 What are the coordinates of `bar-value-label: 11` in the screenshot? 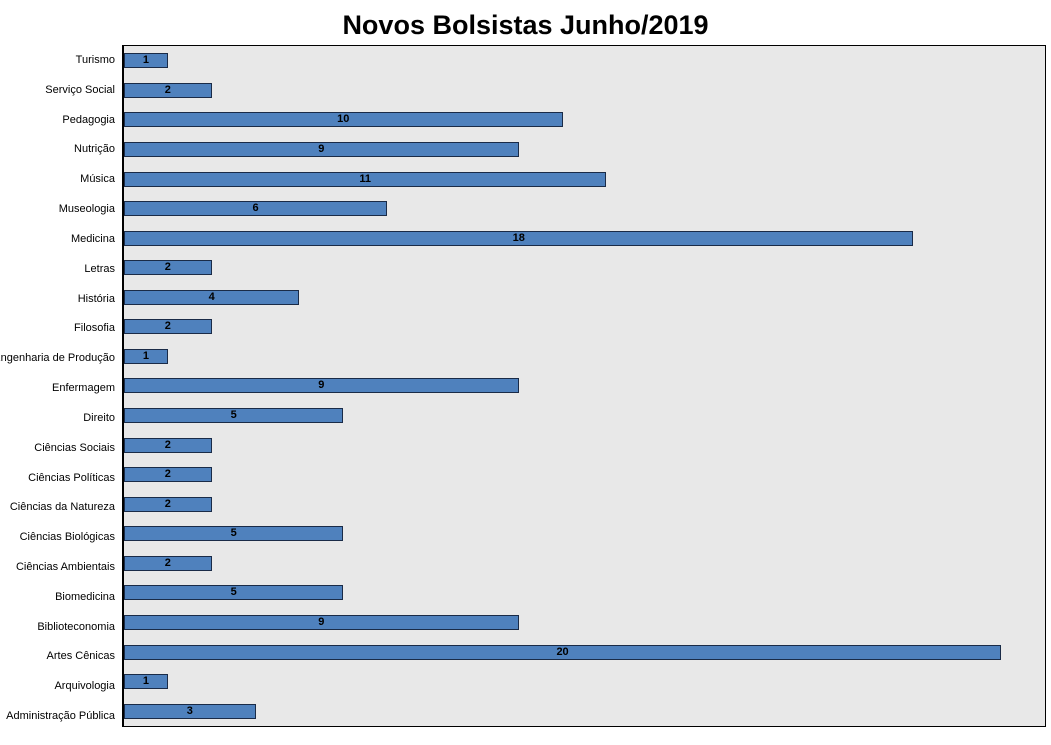 It's located at (365, 178).